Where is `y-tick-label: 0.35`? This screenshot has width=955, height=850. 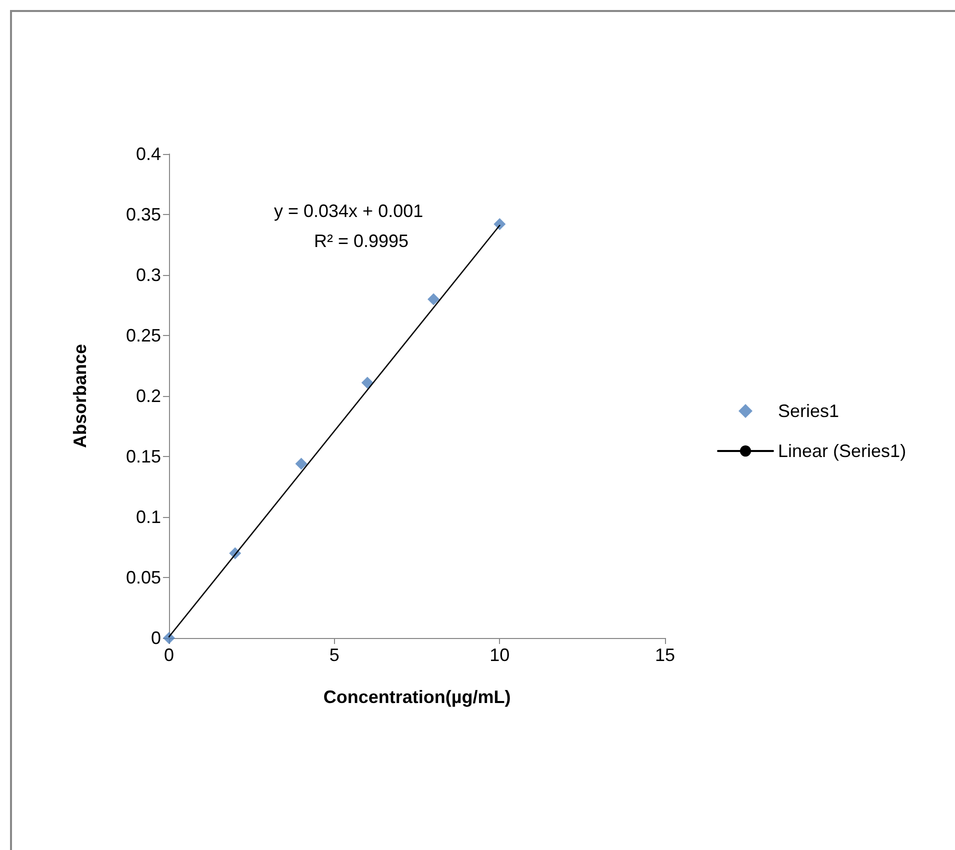 y-tick-label: 0.35 is located at coordinates (143, 214).